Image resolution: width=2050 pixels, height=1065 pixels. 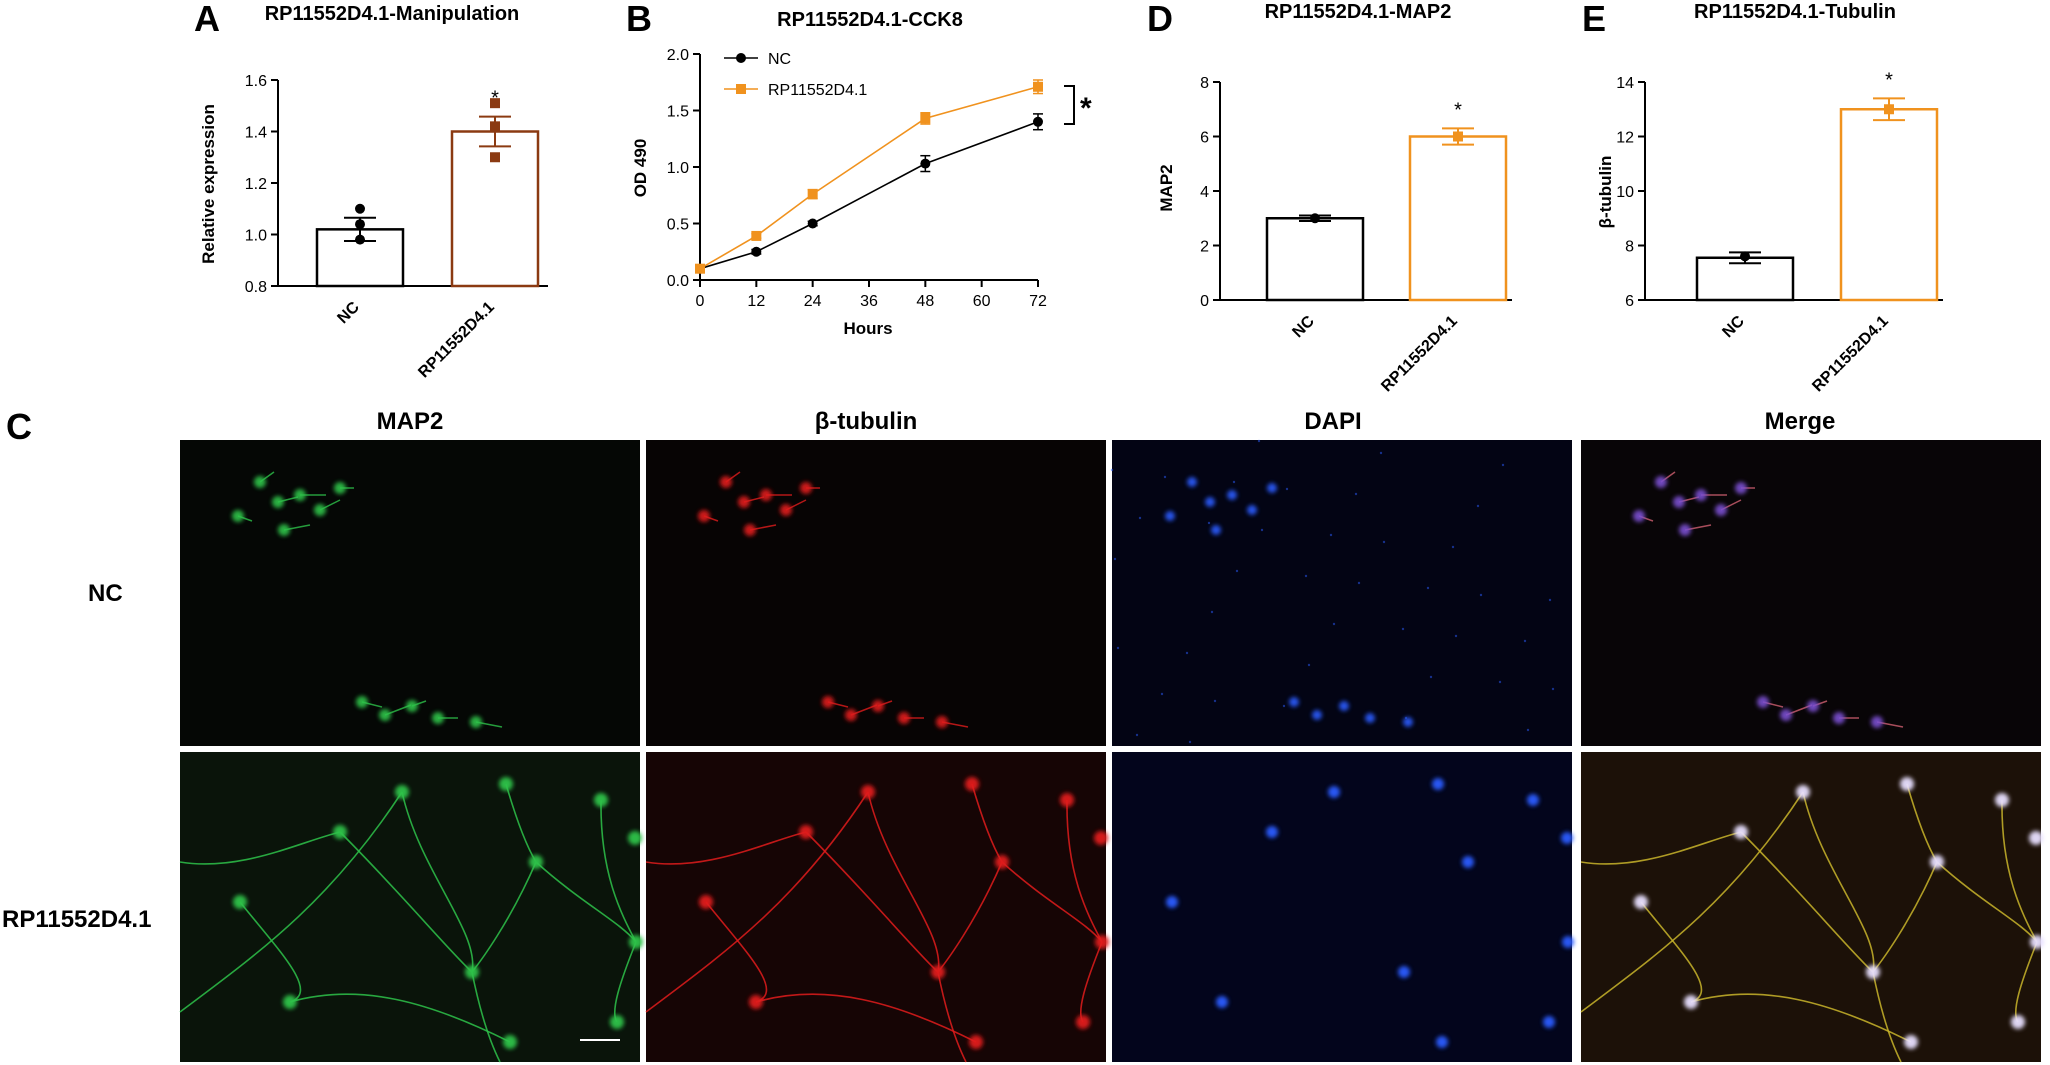 What do you see at coordinates (817, 90) in the screenshot?
I see `chart-b-legend-rp: RP11552D4.1` at bounding box center [817, 90].